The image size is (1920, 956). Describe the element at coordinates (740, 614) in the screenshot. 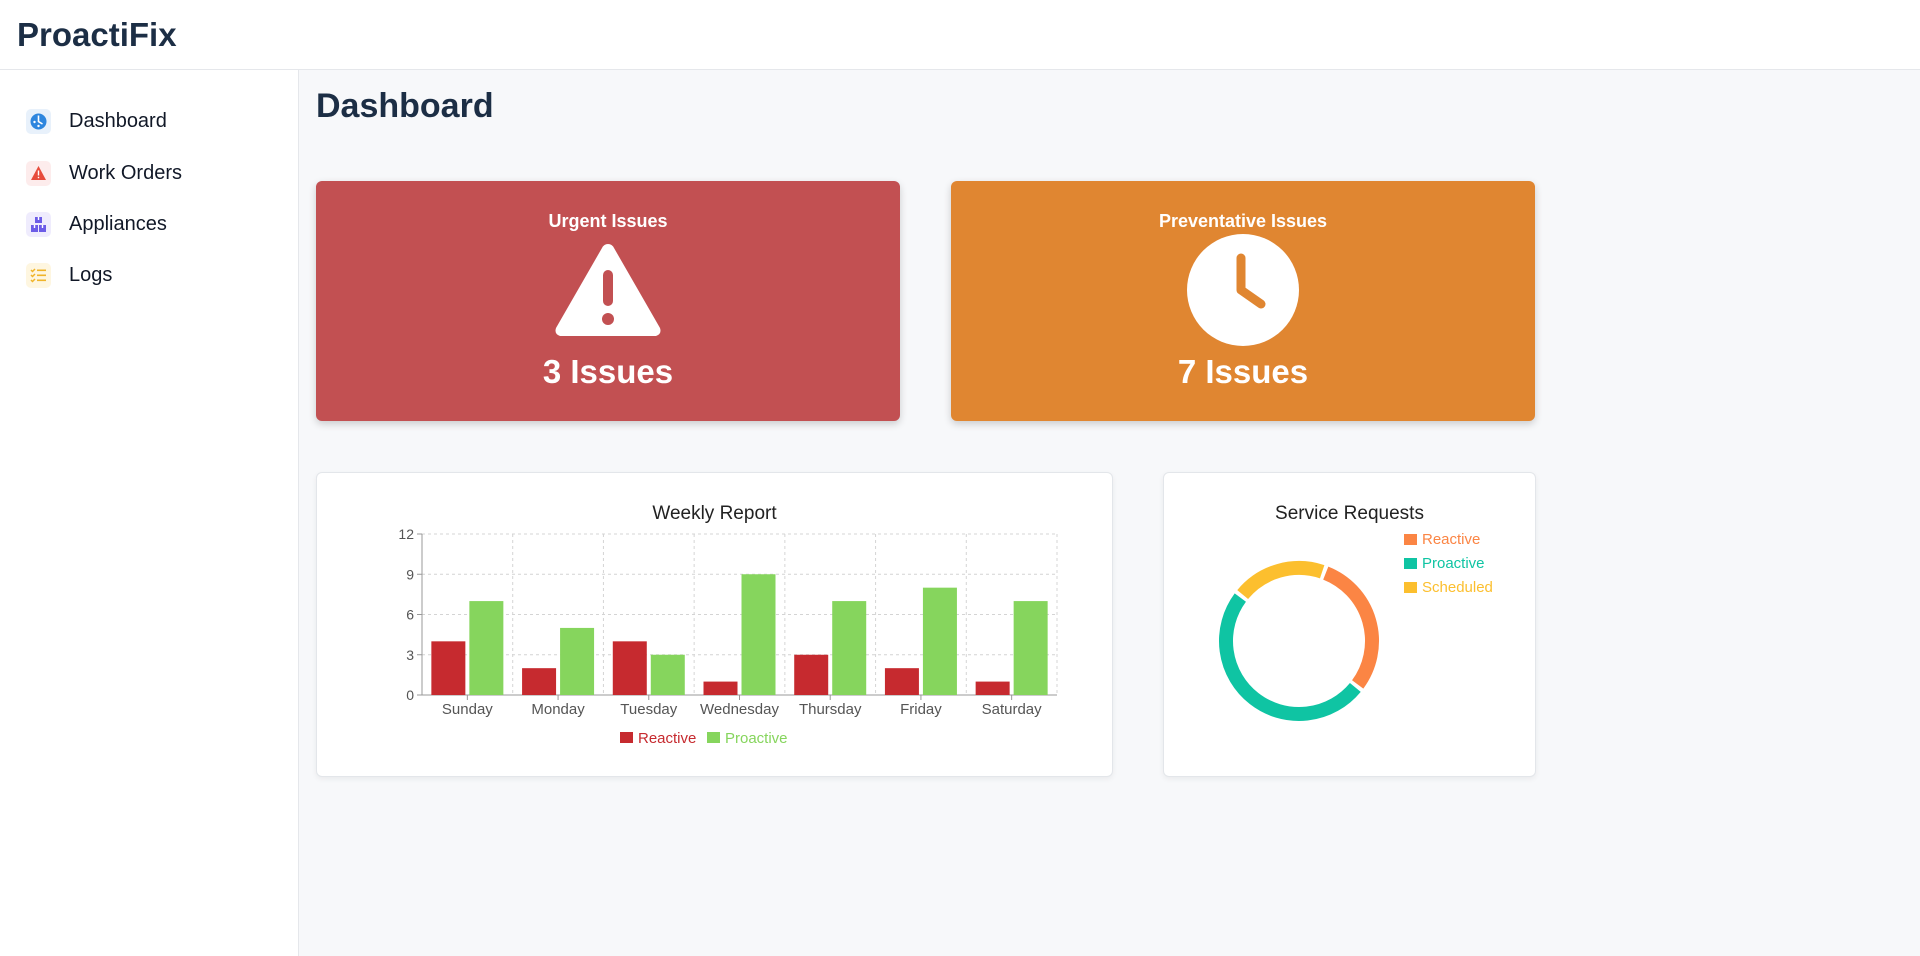

I see `chart-grid` at that location.